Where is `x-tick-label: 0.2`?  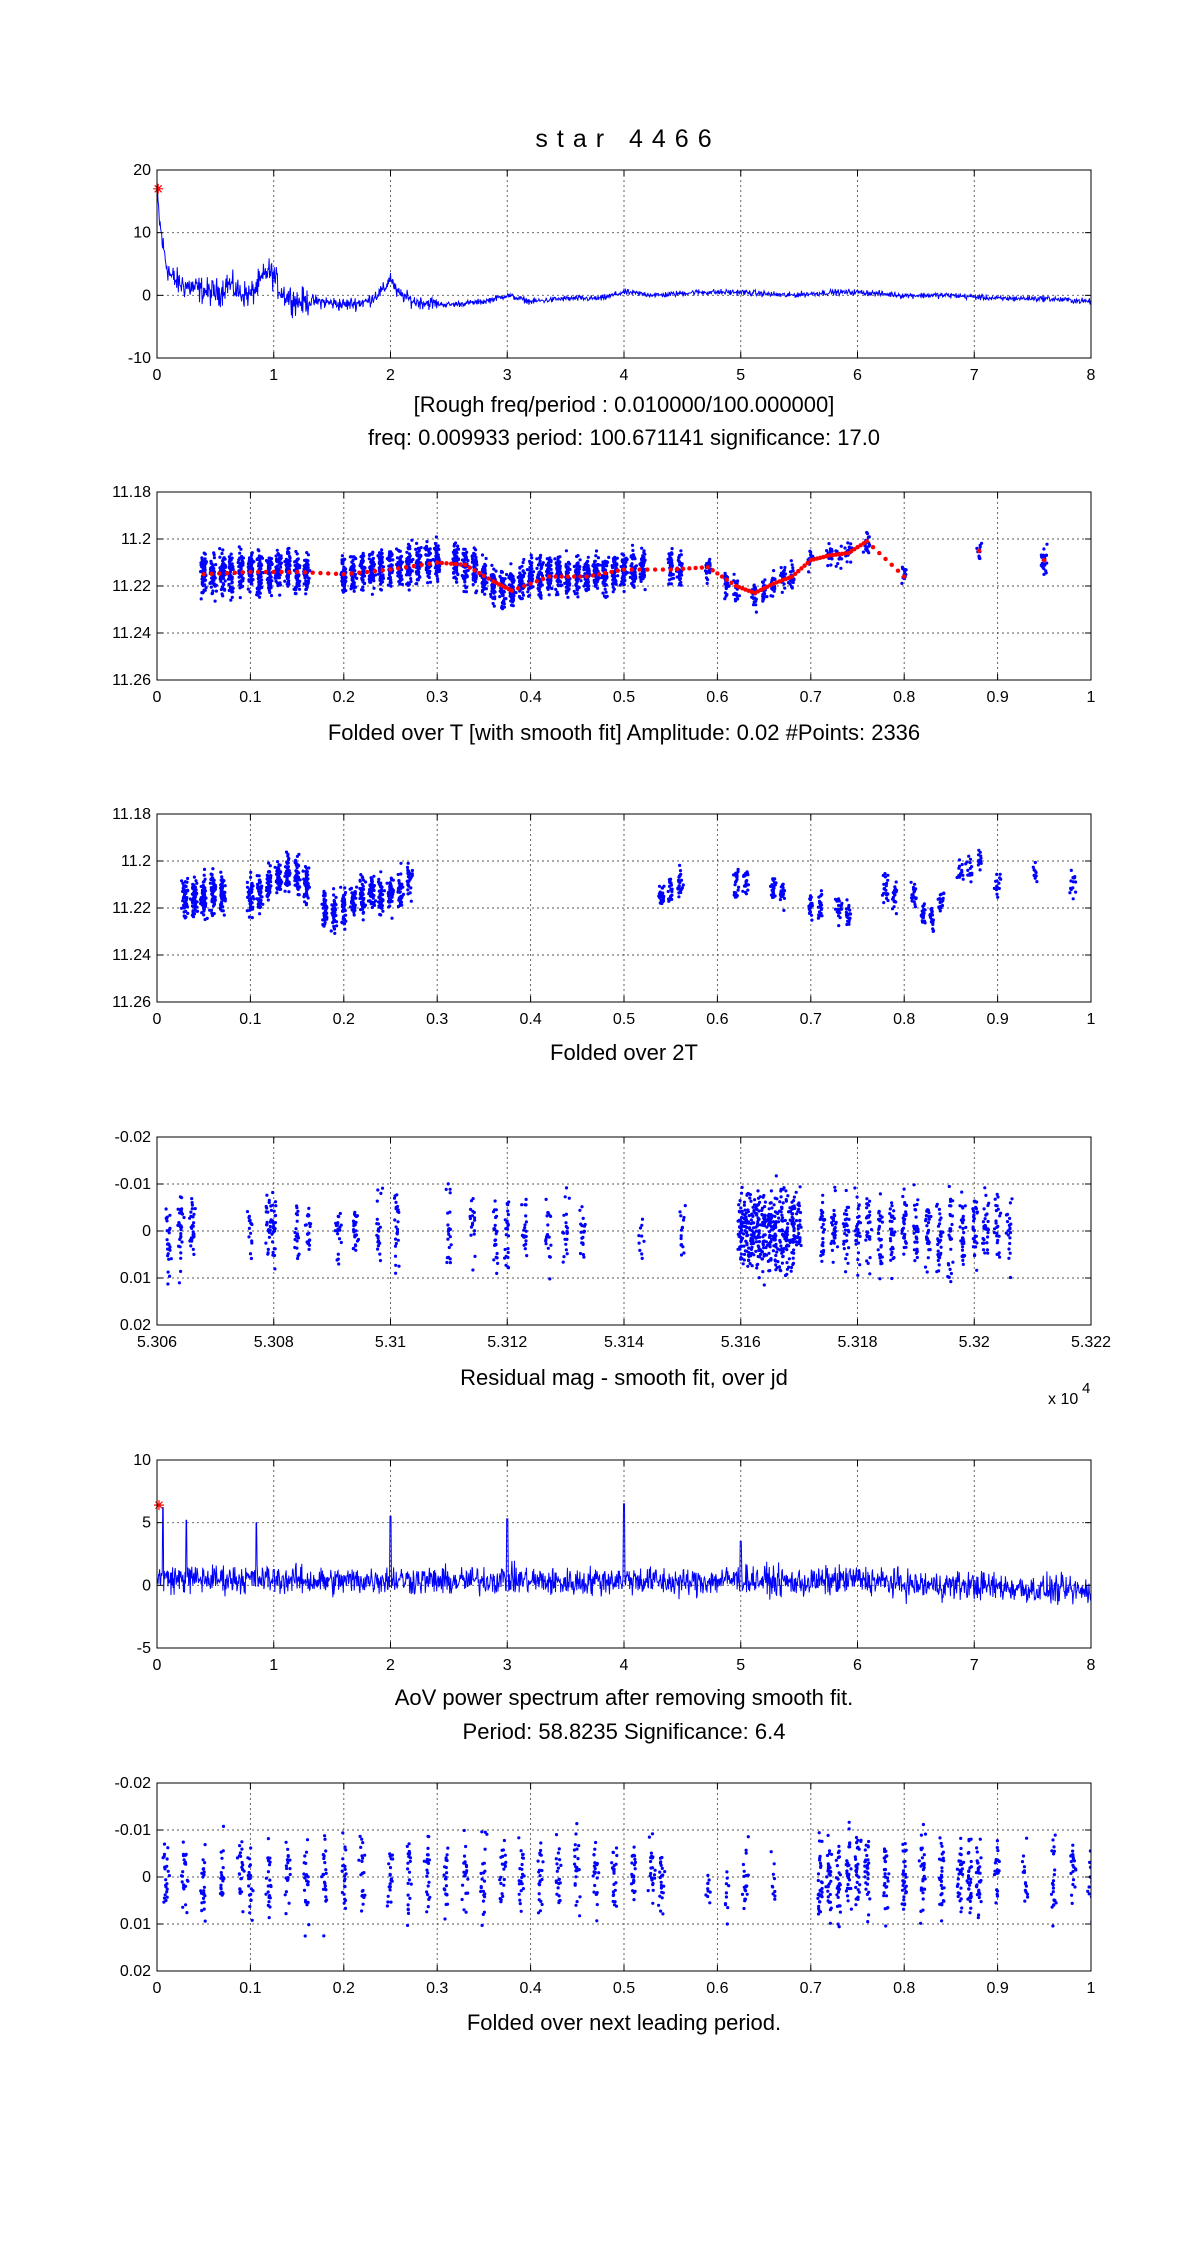
x-tick-label: 0.2 is located at coordinates (344, 697).